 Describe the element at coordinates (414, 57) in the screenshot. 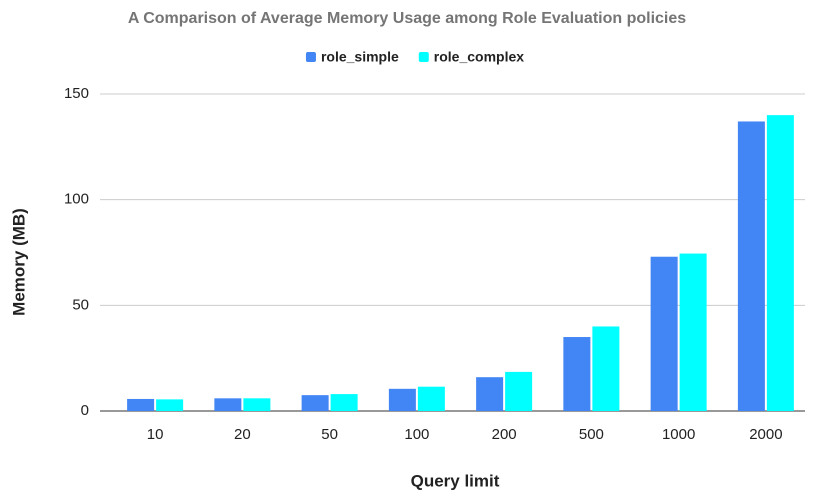

I see `legend: role_simple role_complex` at that location.